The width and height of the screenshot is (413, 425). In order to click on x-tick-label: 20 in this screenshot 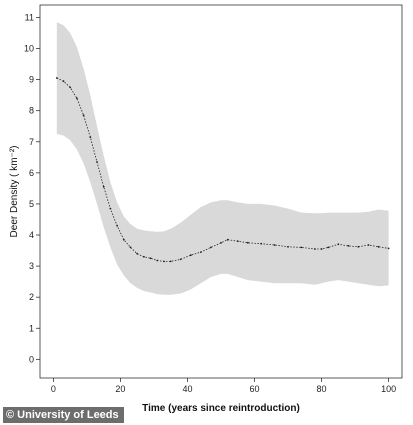, I will do `click(120, 389)`.